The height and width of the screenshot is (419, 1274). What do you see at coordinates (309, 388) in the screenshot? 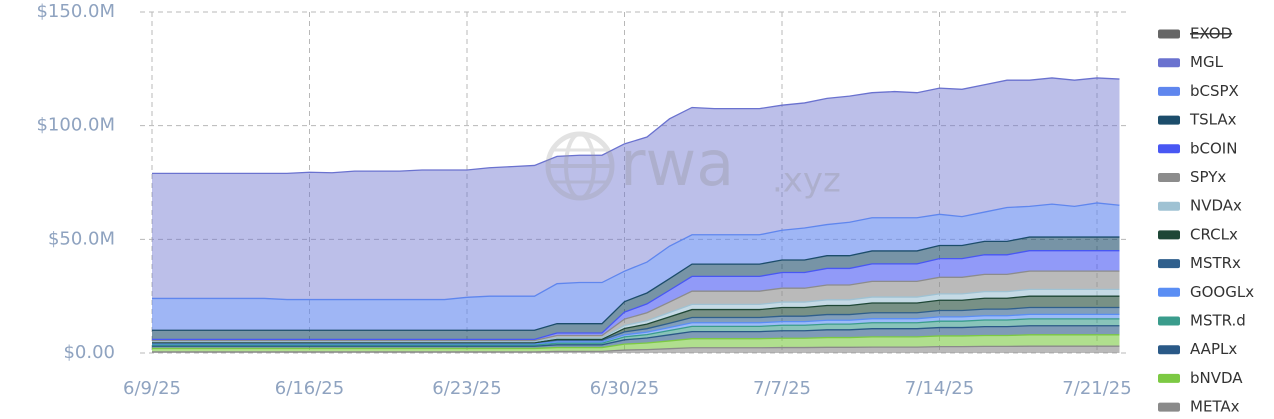
I see `x-tick-label: 6/16/25` at bounding box center [309, 388].